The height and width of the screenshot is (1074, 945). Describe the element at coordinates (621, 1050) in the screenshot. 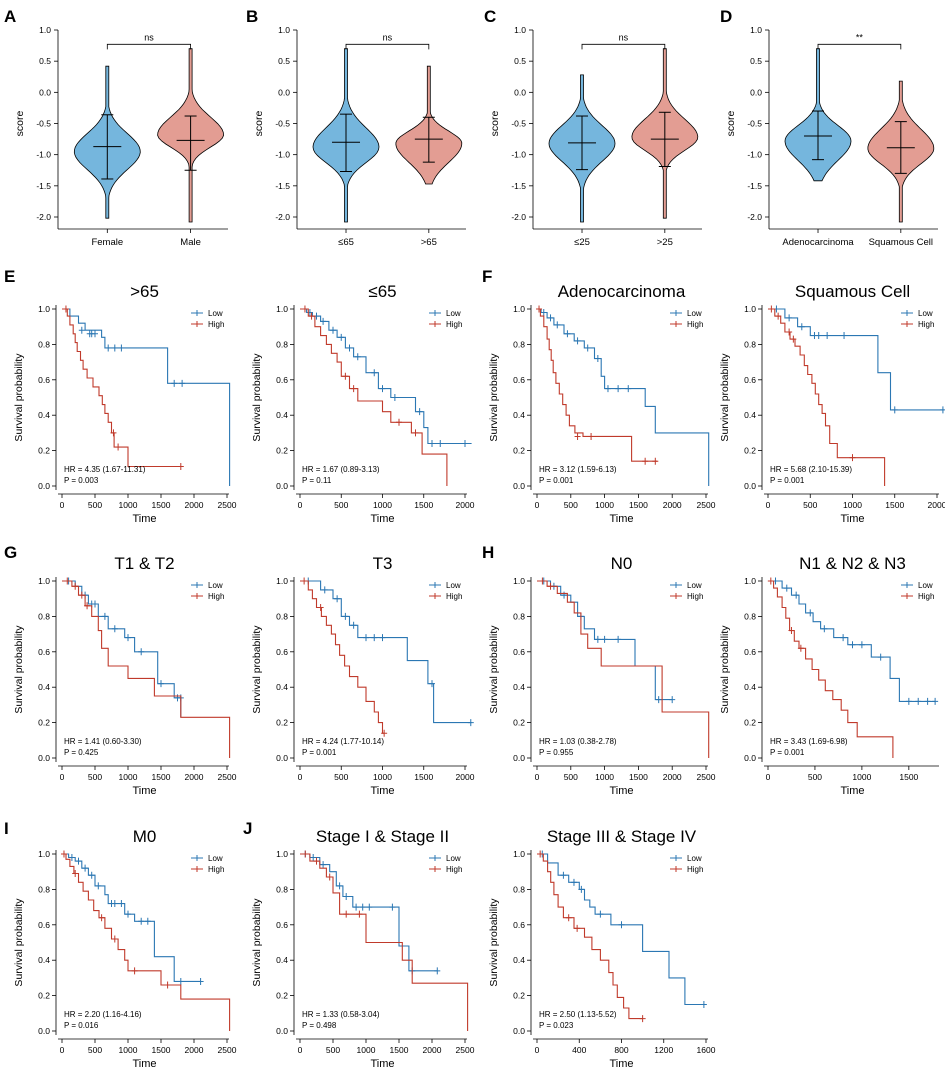

I see `x-tick-label: 800` at that location.